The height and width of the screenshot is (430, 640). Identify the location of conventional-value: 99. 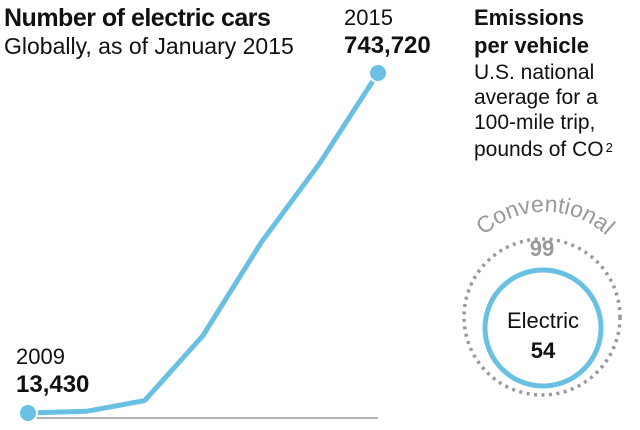
(542, 248).